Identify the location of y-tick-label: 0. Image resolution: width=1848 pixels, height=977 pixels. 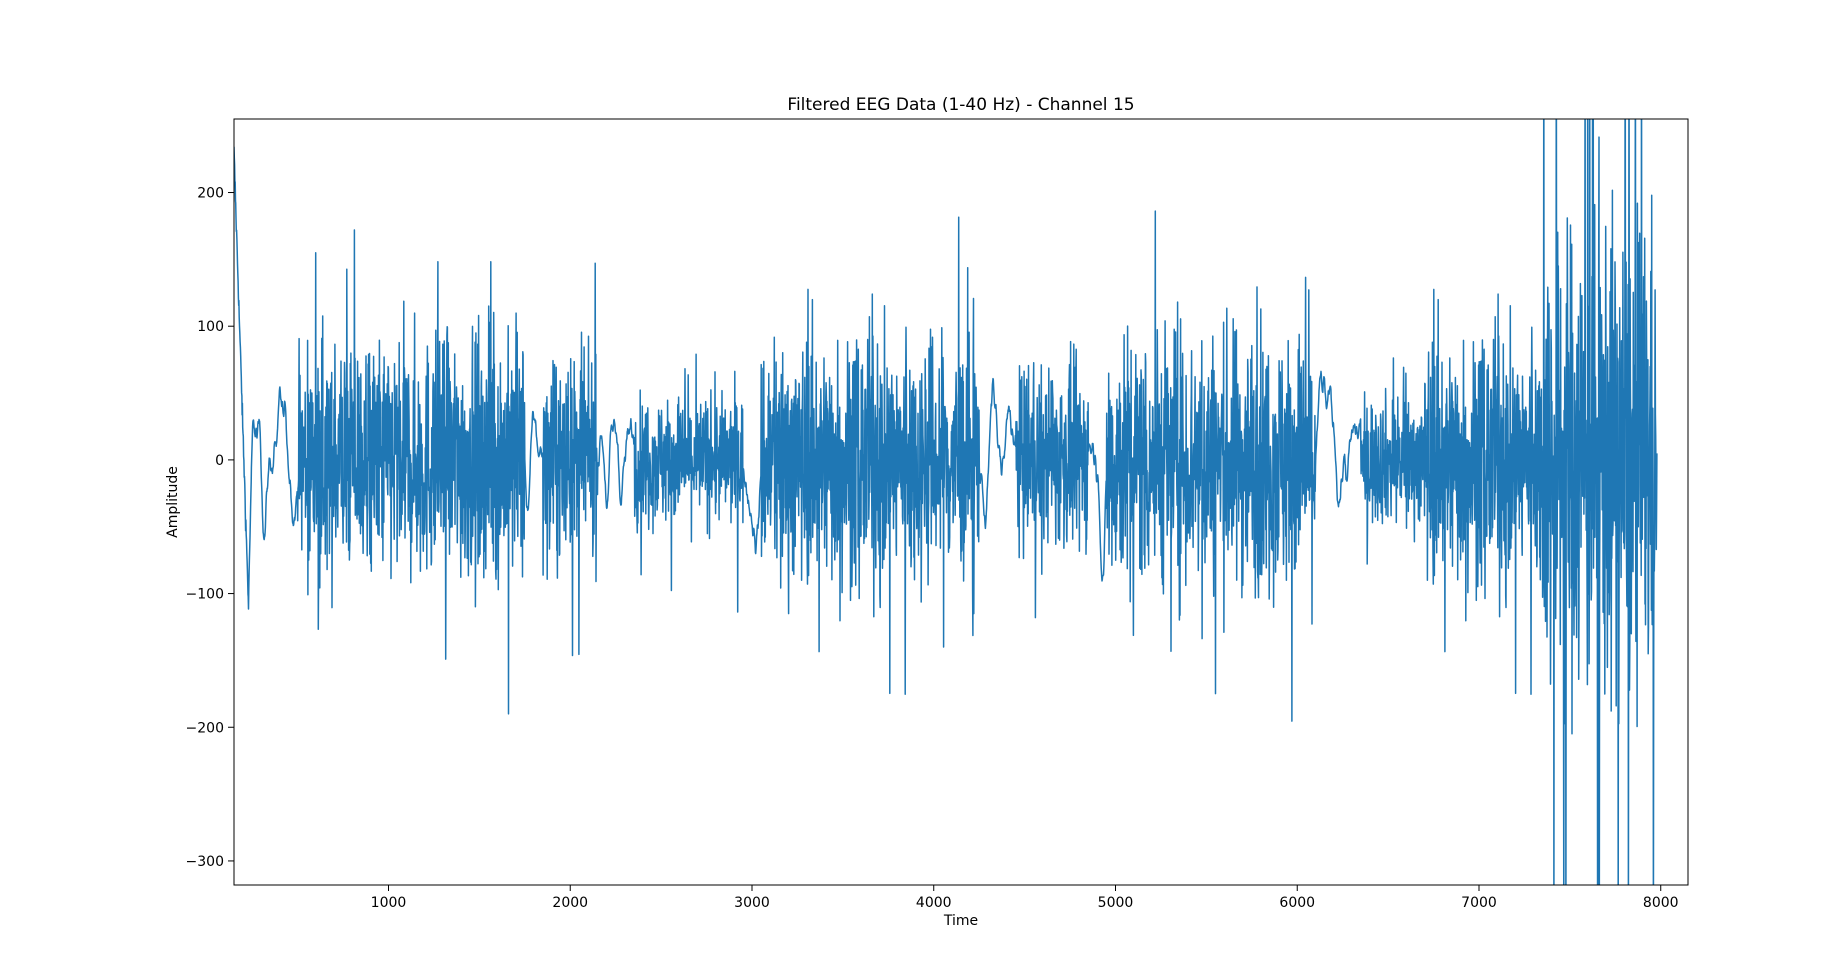
(219, 461).